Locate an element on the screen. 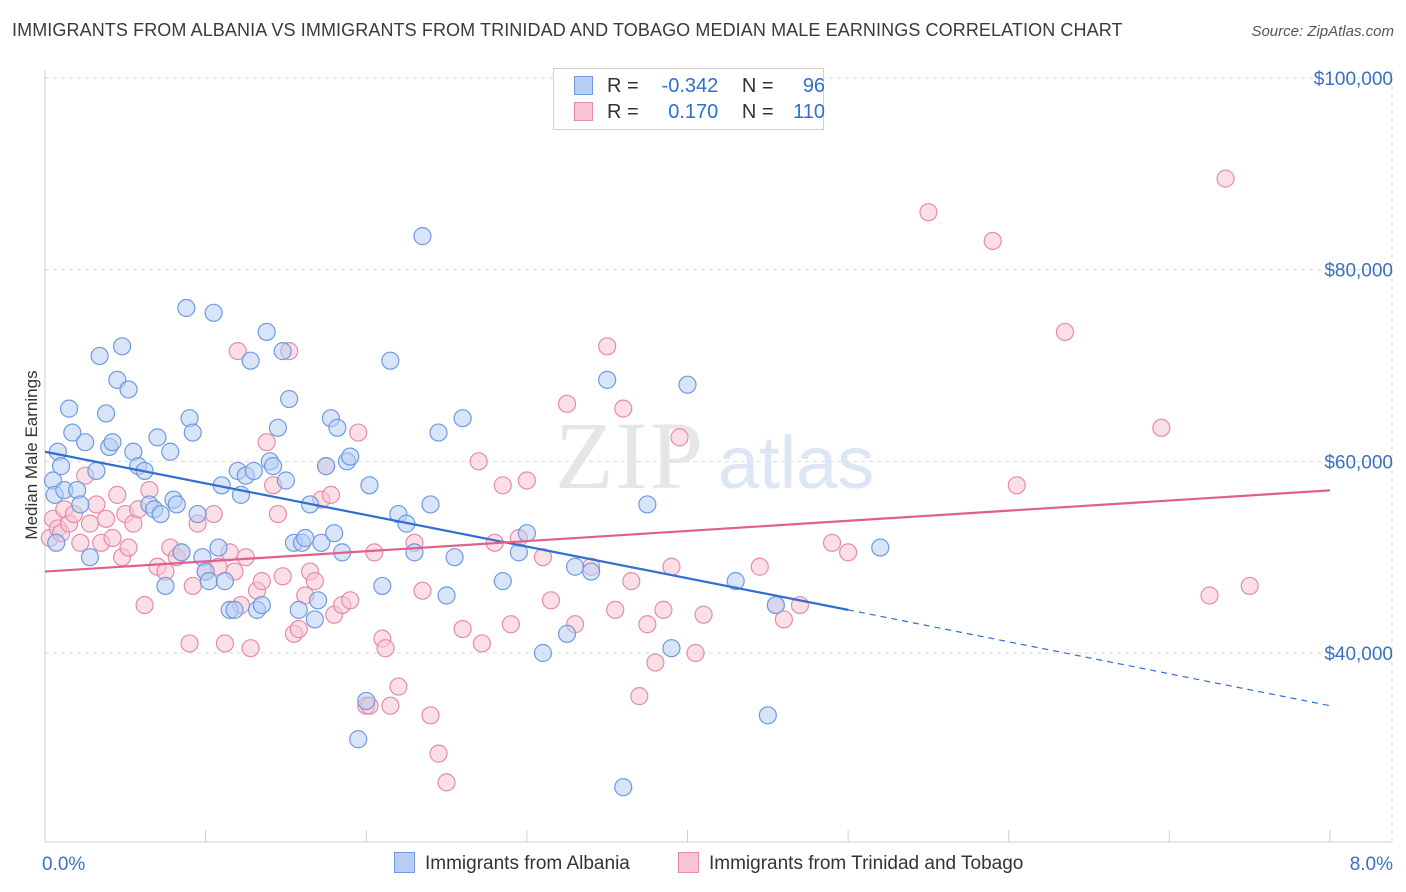  albania-trend-line is located at coordinates (446, 530).